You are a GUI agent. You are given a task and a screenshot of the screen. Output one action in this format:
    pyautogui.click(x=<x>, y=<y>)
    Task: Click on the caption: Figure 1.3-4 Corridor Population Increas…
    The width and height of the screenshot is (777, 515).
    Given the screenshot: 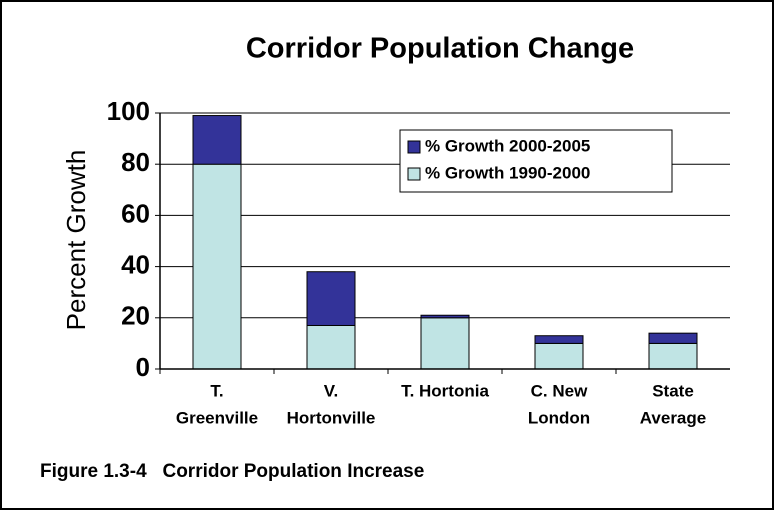 What is the action you would take?
    pyautogui.click(x=232, y=471)
    